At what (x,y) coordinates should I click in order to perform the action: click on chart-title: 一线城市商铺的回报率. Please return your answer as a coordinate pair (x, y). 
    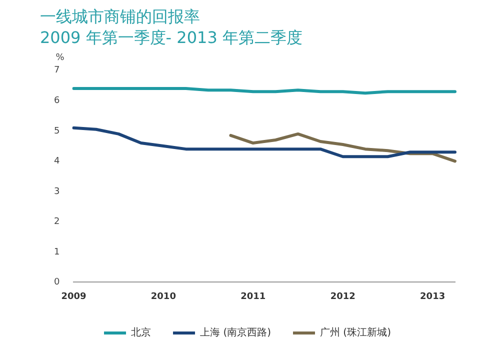
    Looking at the image, I should click on (120, 16).